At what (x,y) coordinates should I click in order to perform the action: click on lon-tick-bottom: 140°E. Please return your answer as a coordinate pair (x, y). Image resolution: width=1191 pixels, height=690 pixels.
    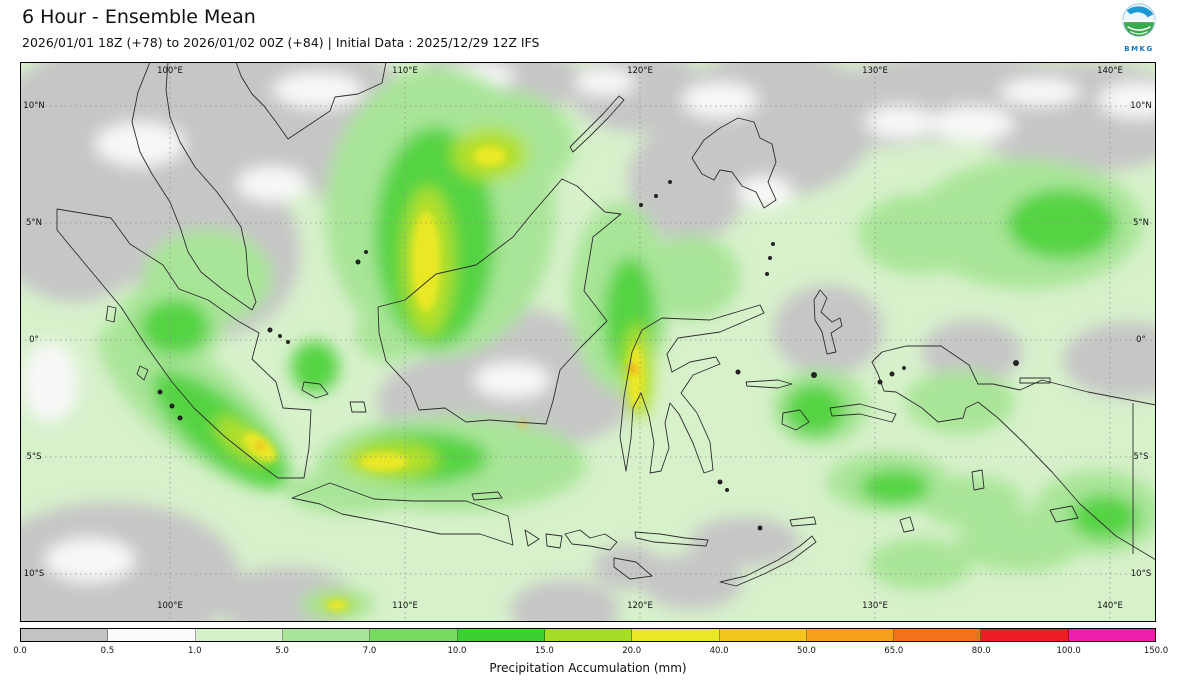
    Looking at the image, I should click on (1110, 606).